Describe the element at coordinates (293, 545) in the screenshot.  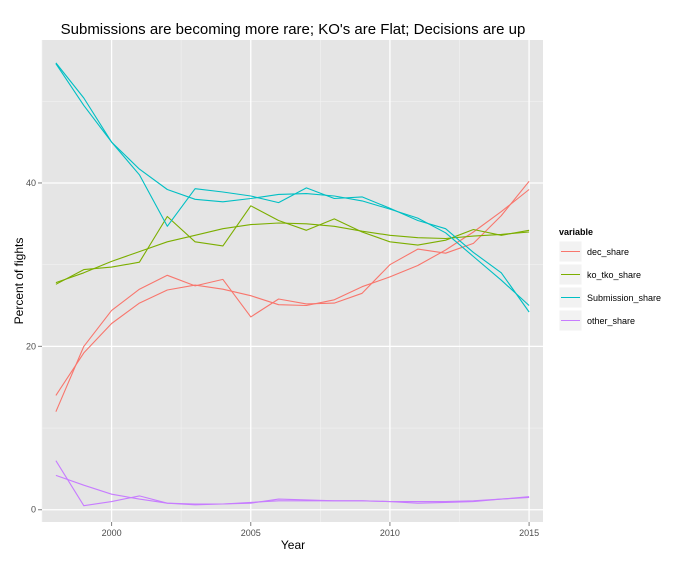
I see `x-axis-title: Year` at that location.